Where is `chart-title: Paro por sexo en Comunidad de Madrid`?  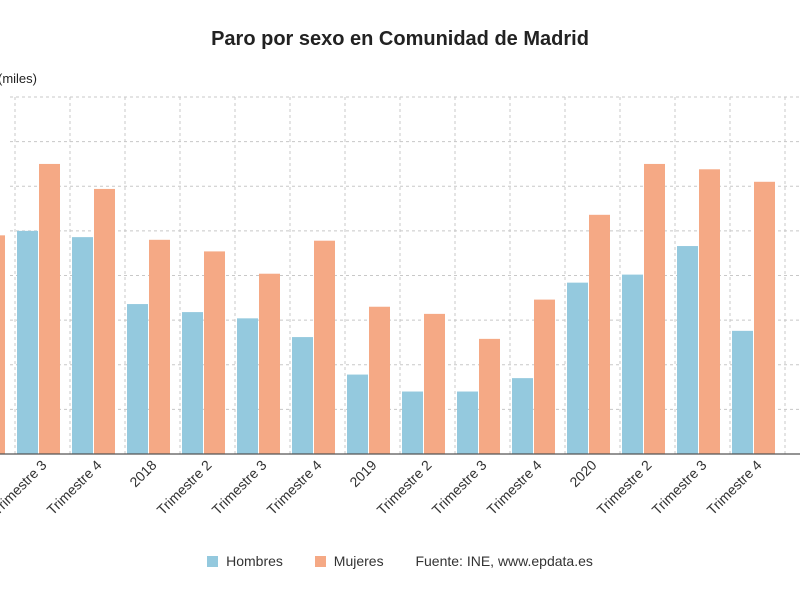 chart-title: Paro por sexo en Comunidad de Madrid is located at coordinates (400, 39).